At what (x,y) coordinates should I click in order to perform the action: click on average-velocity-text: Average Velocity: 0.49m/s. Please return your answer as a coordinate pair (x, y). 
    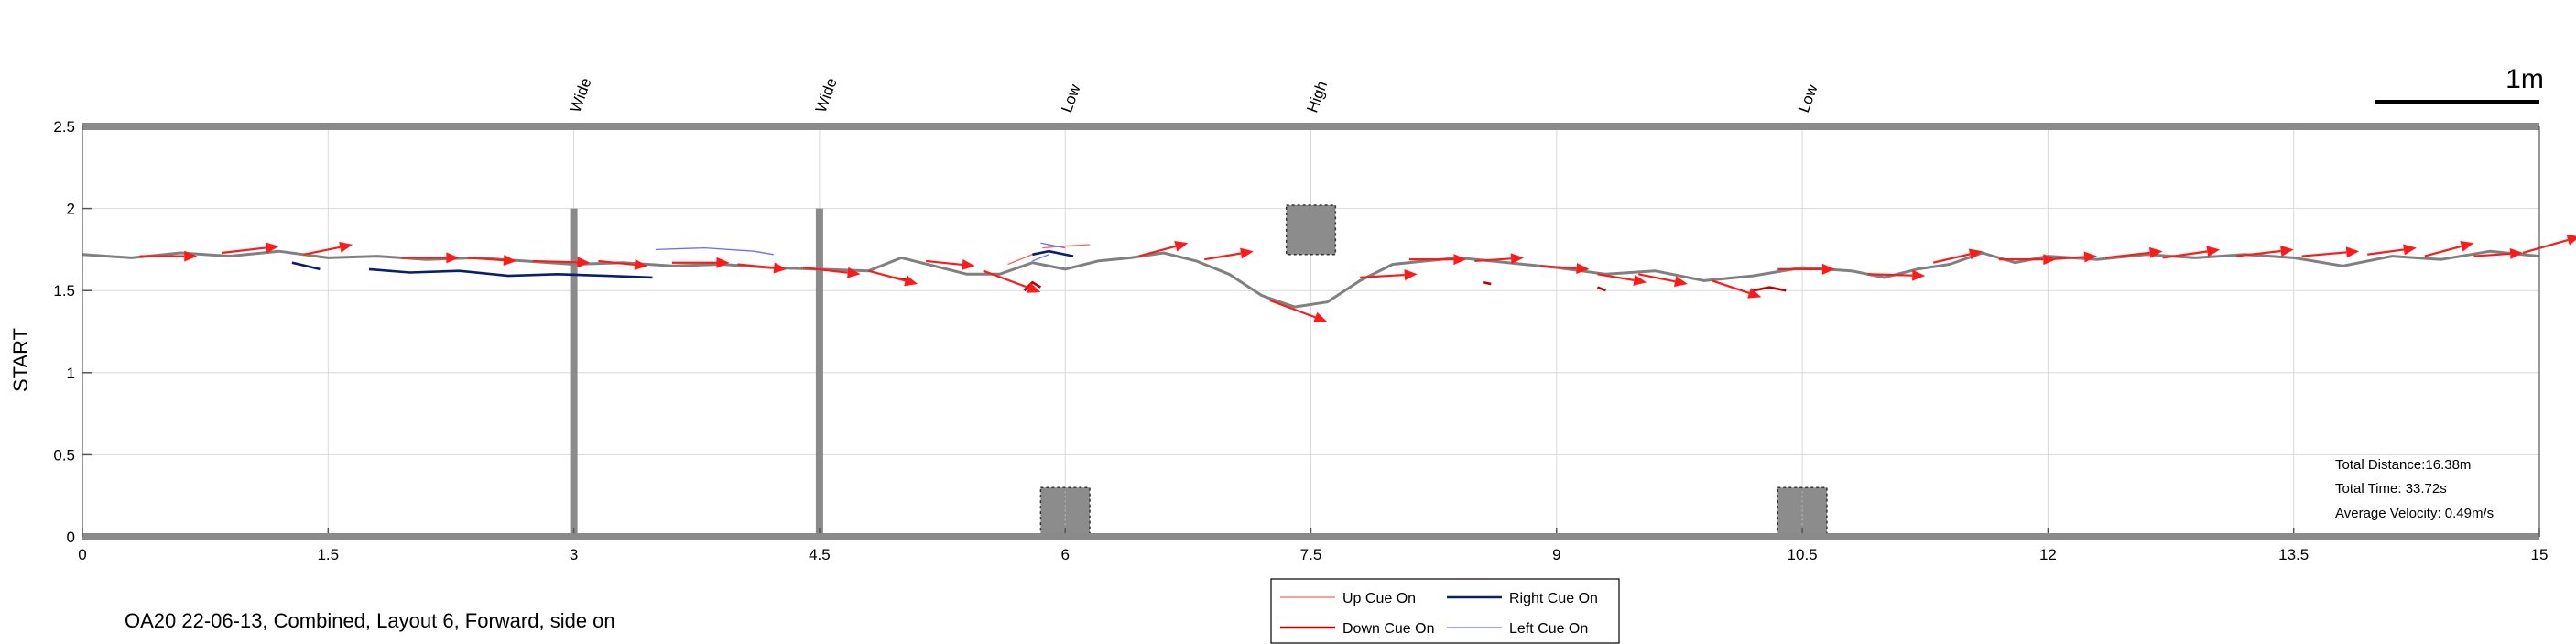
    Looking at the image, I should click on (2414, 514).